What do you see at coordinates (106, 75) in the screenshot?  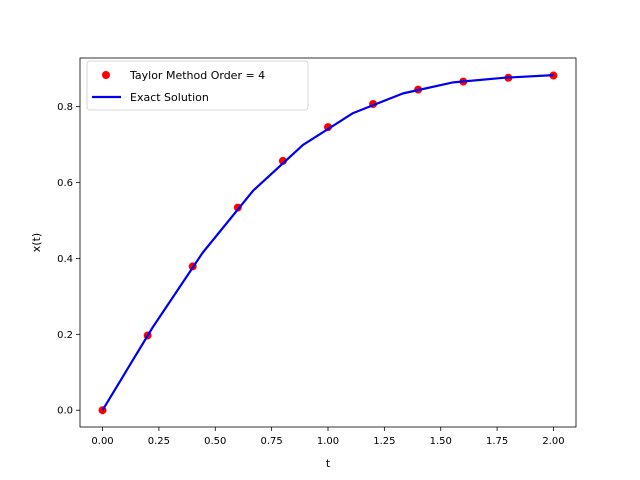 I see `legend-marker-taylor` at bounding box center [106, 75].